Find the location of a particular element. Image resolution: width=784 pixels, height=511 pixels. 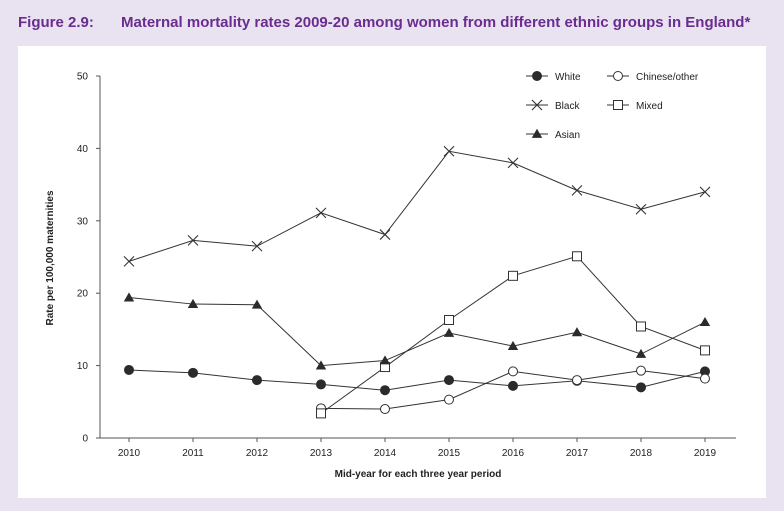

y-tick-label: 0 is located at coordinates (85, 439).